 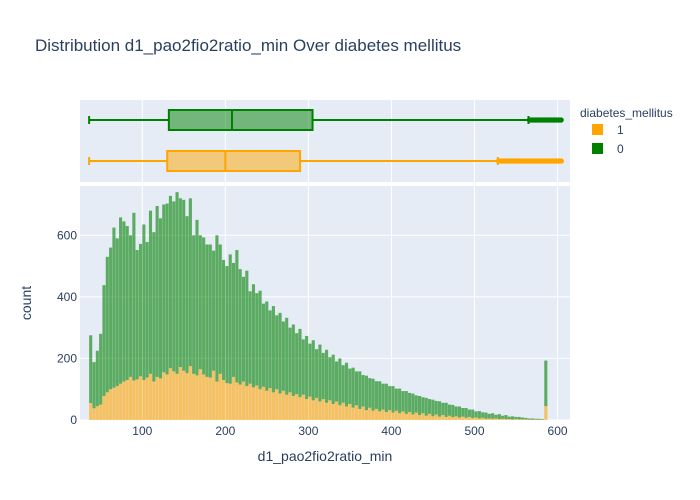 What do you see at coordinates (620, 130) in the screenshot?
I see `legend-label-1: 1` at bounding box center [620, 130].